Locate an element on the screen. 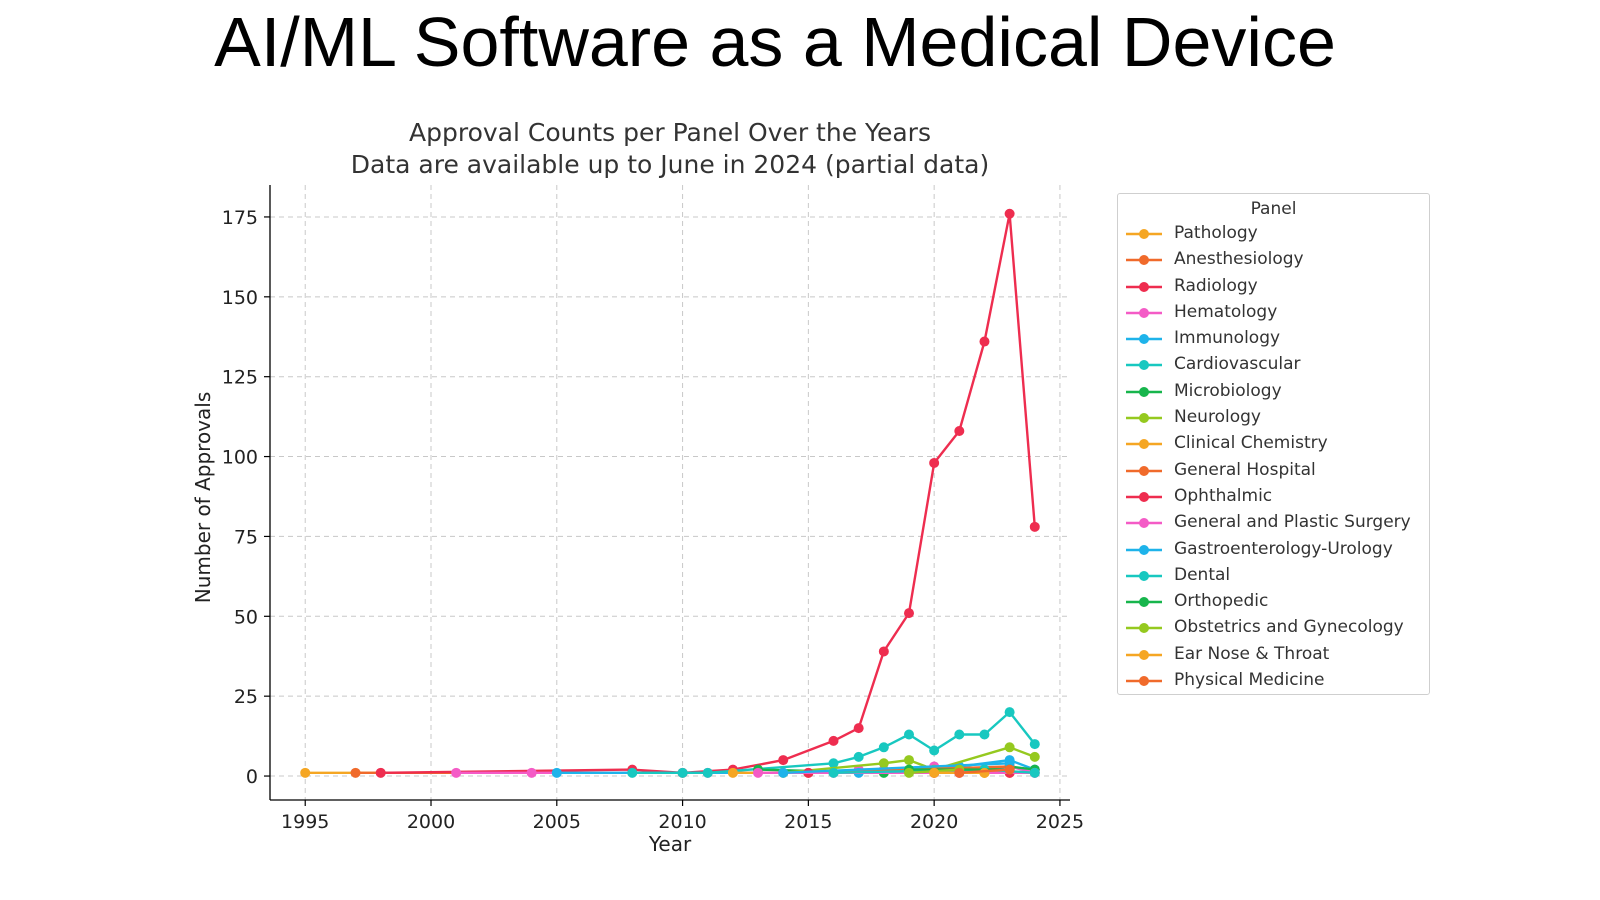  x-tick-label: 2020 is located at coordinates (934, 822).